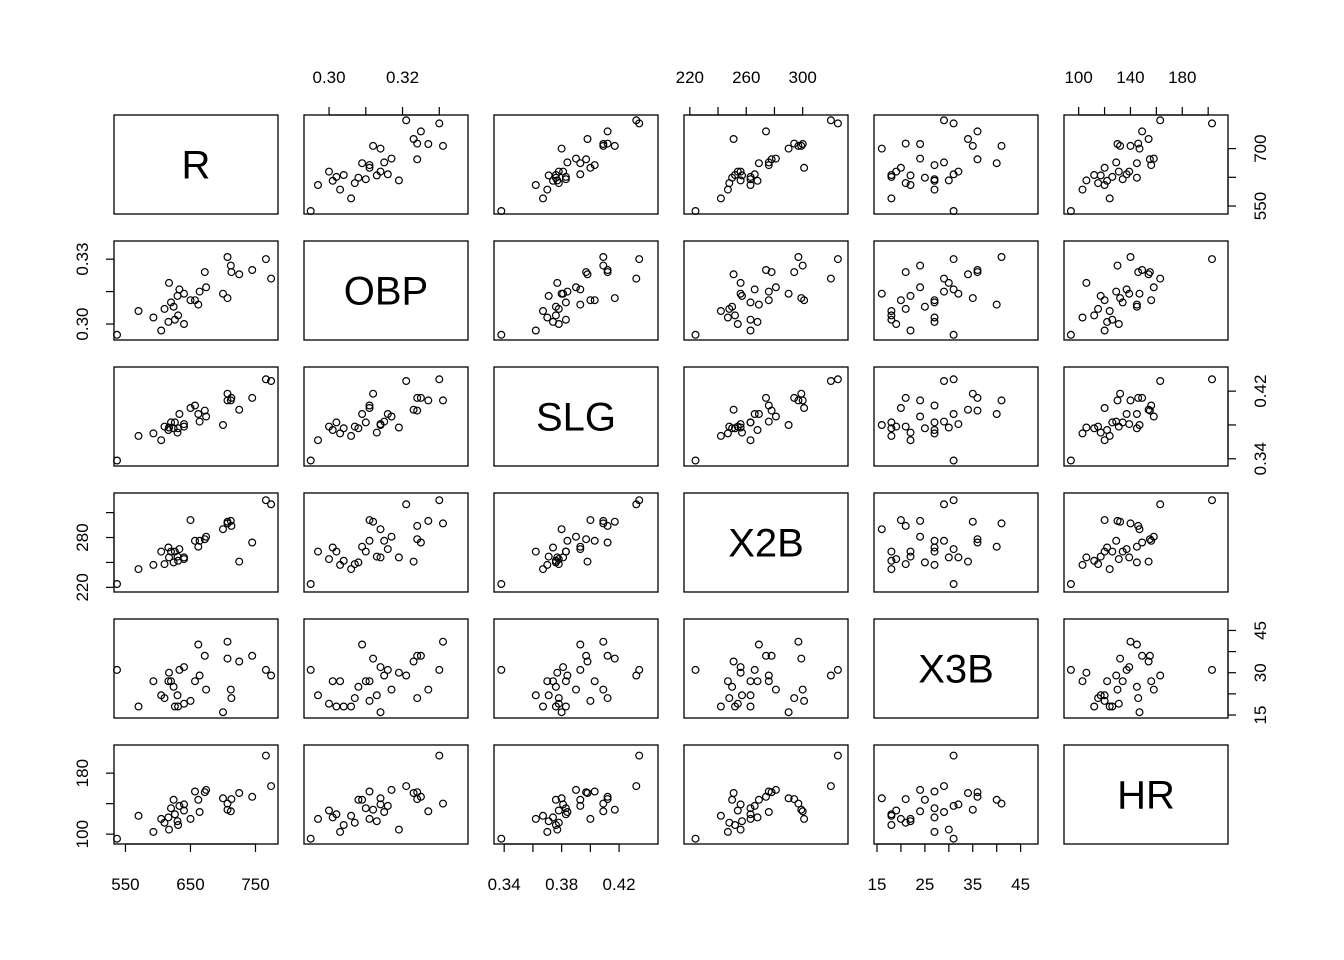 The image size is (1344, 960). What do you see at coordinates (576, 165) in the screenshot?
I see `panel-R-vs-SLG` at bounding box center [576, 165].